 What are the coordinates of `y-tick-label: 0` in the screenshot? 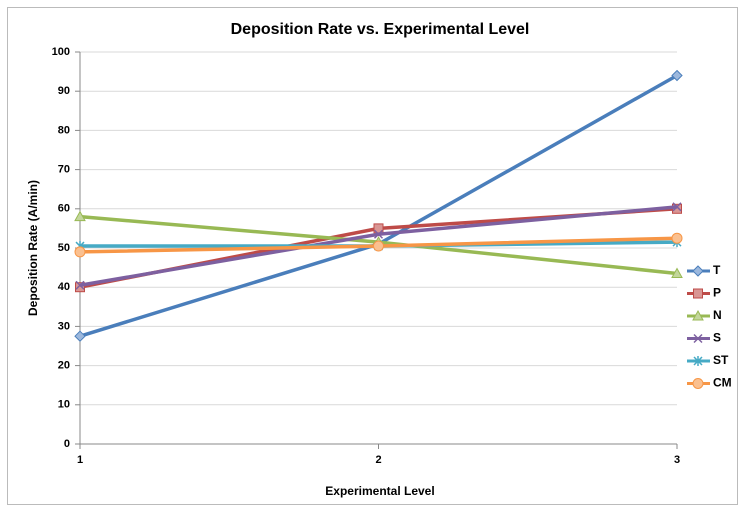 It's located at (67, 444).